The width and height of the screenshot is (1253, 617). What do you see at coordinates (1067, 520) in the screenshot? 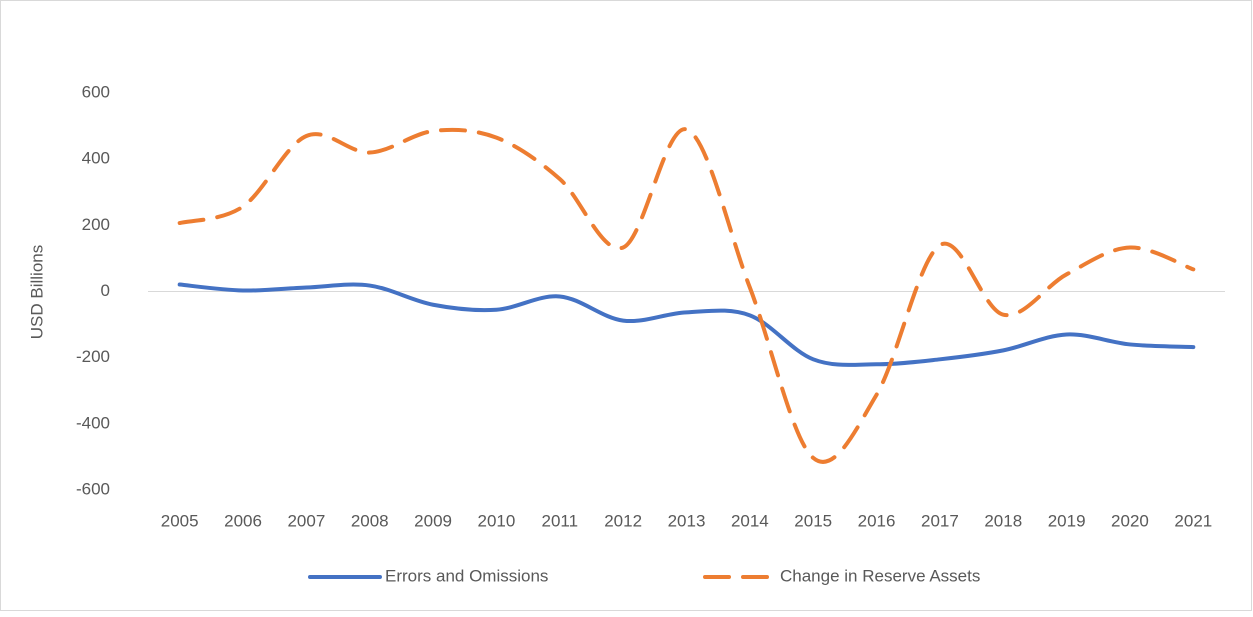
I see `x-tick-label: 2019` at bounding box center [1067, 520].